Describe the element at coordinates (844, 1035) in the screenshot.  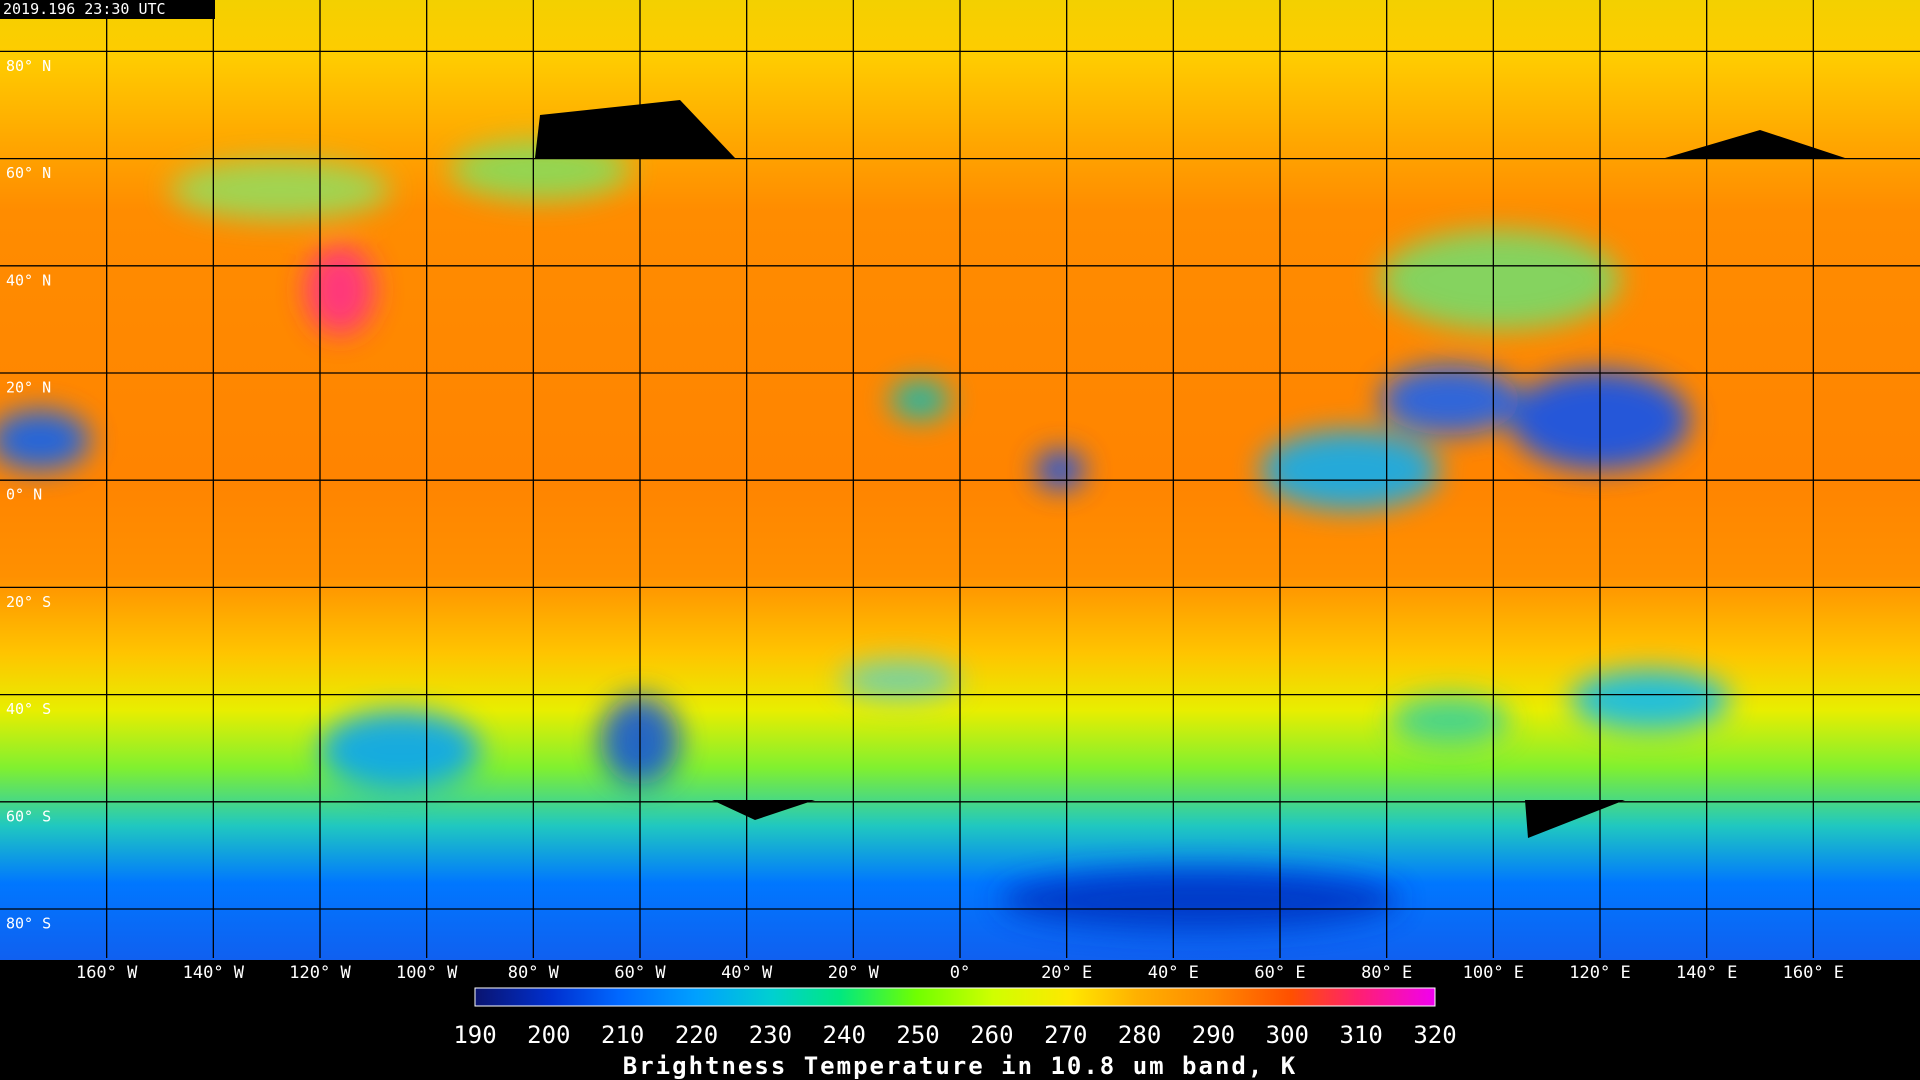
I see `colorbar-tick-label: 240` at that location.